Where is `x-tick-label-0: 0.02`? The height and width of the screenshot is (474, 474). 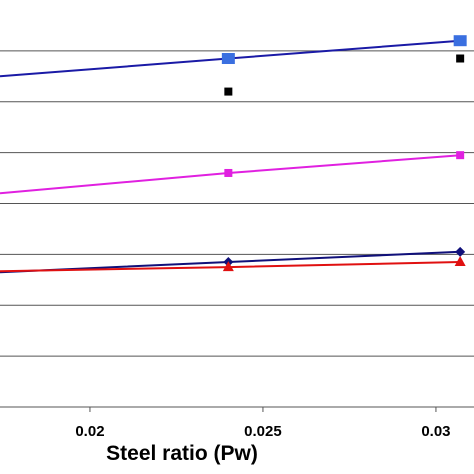
x-tick-label-0: 0.02 is located at coordinates (89, 431).